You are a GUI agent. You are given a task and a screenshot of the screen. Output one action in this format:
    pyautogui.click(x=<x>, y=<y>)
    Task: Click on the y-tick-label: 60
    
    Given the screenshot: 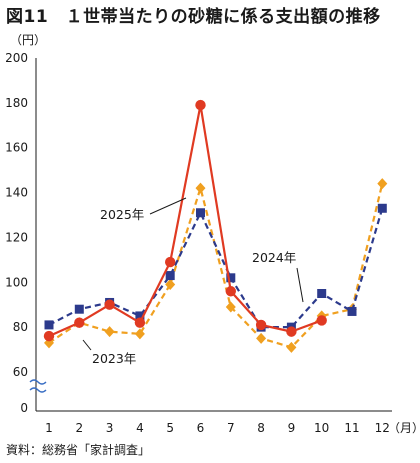 What is the action you would take?
    pyautogui.click(x=20, y=372)
    